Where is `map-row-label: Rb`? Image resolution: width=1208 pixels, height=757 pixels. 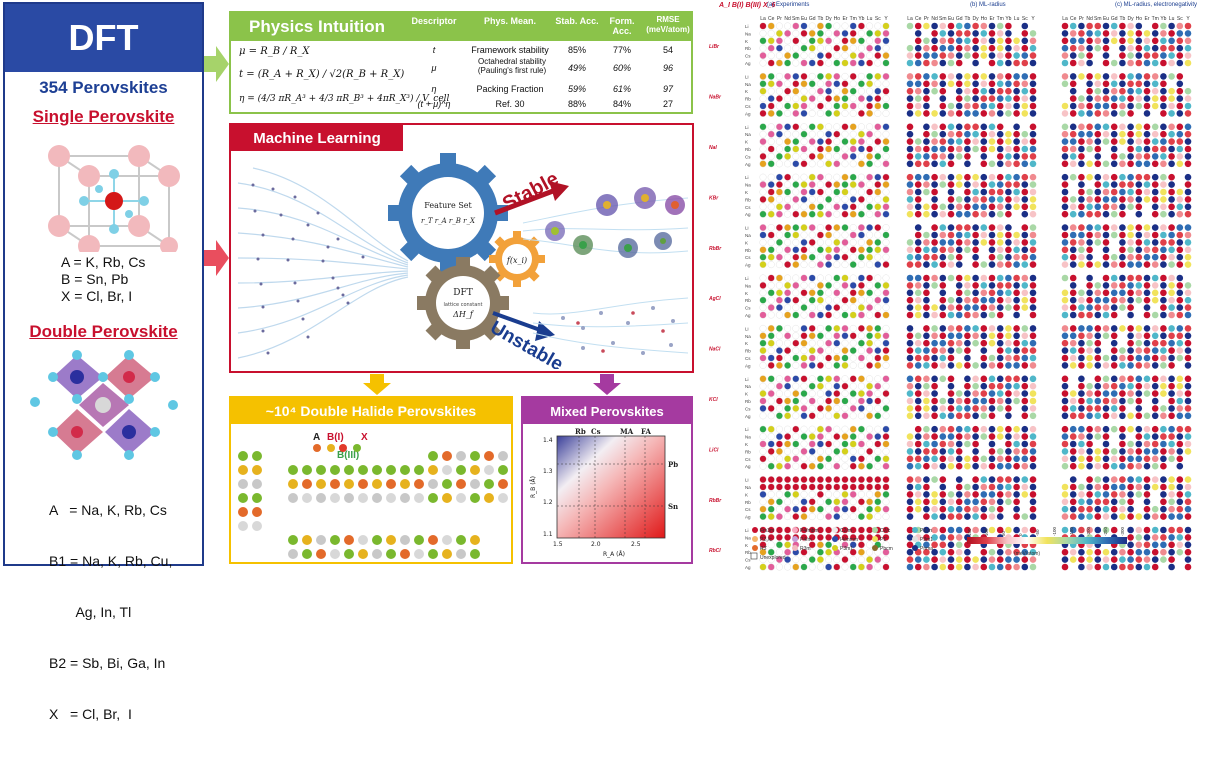 map-row-label: Rb is located at coordinates (748, 451).